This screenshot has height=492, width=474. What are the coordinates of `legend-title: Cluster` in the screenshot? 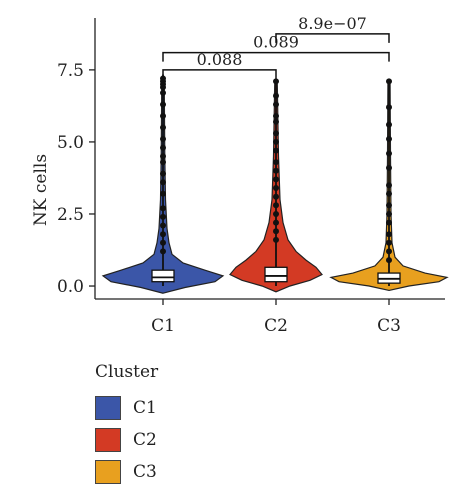 It's located at (127, 372).